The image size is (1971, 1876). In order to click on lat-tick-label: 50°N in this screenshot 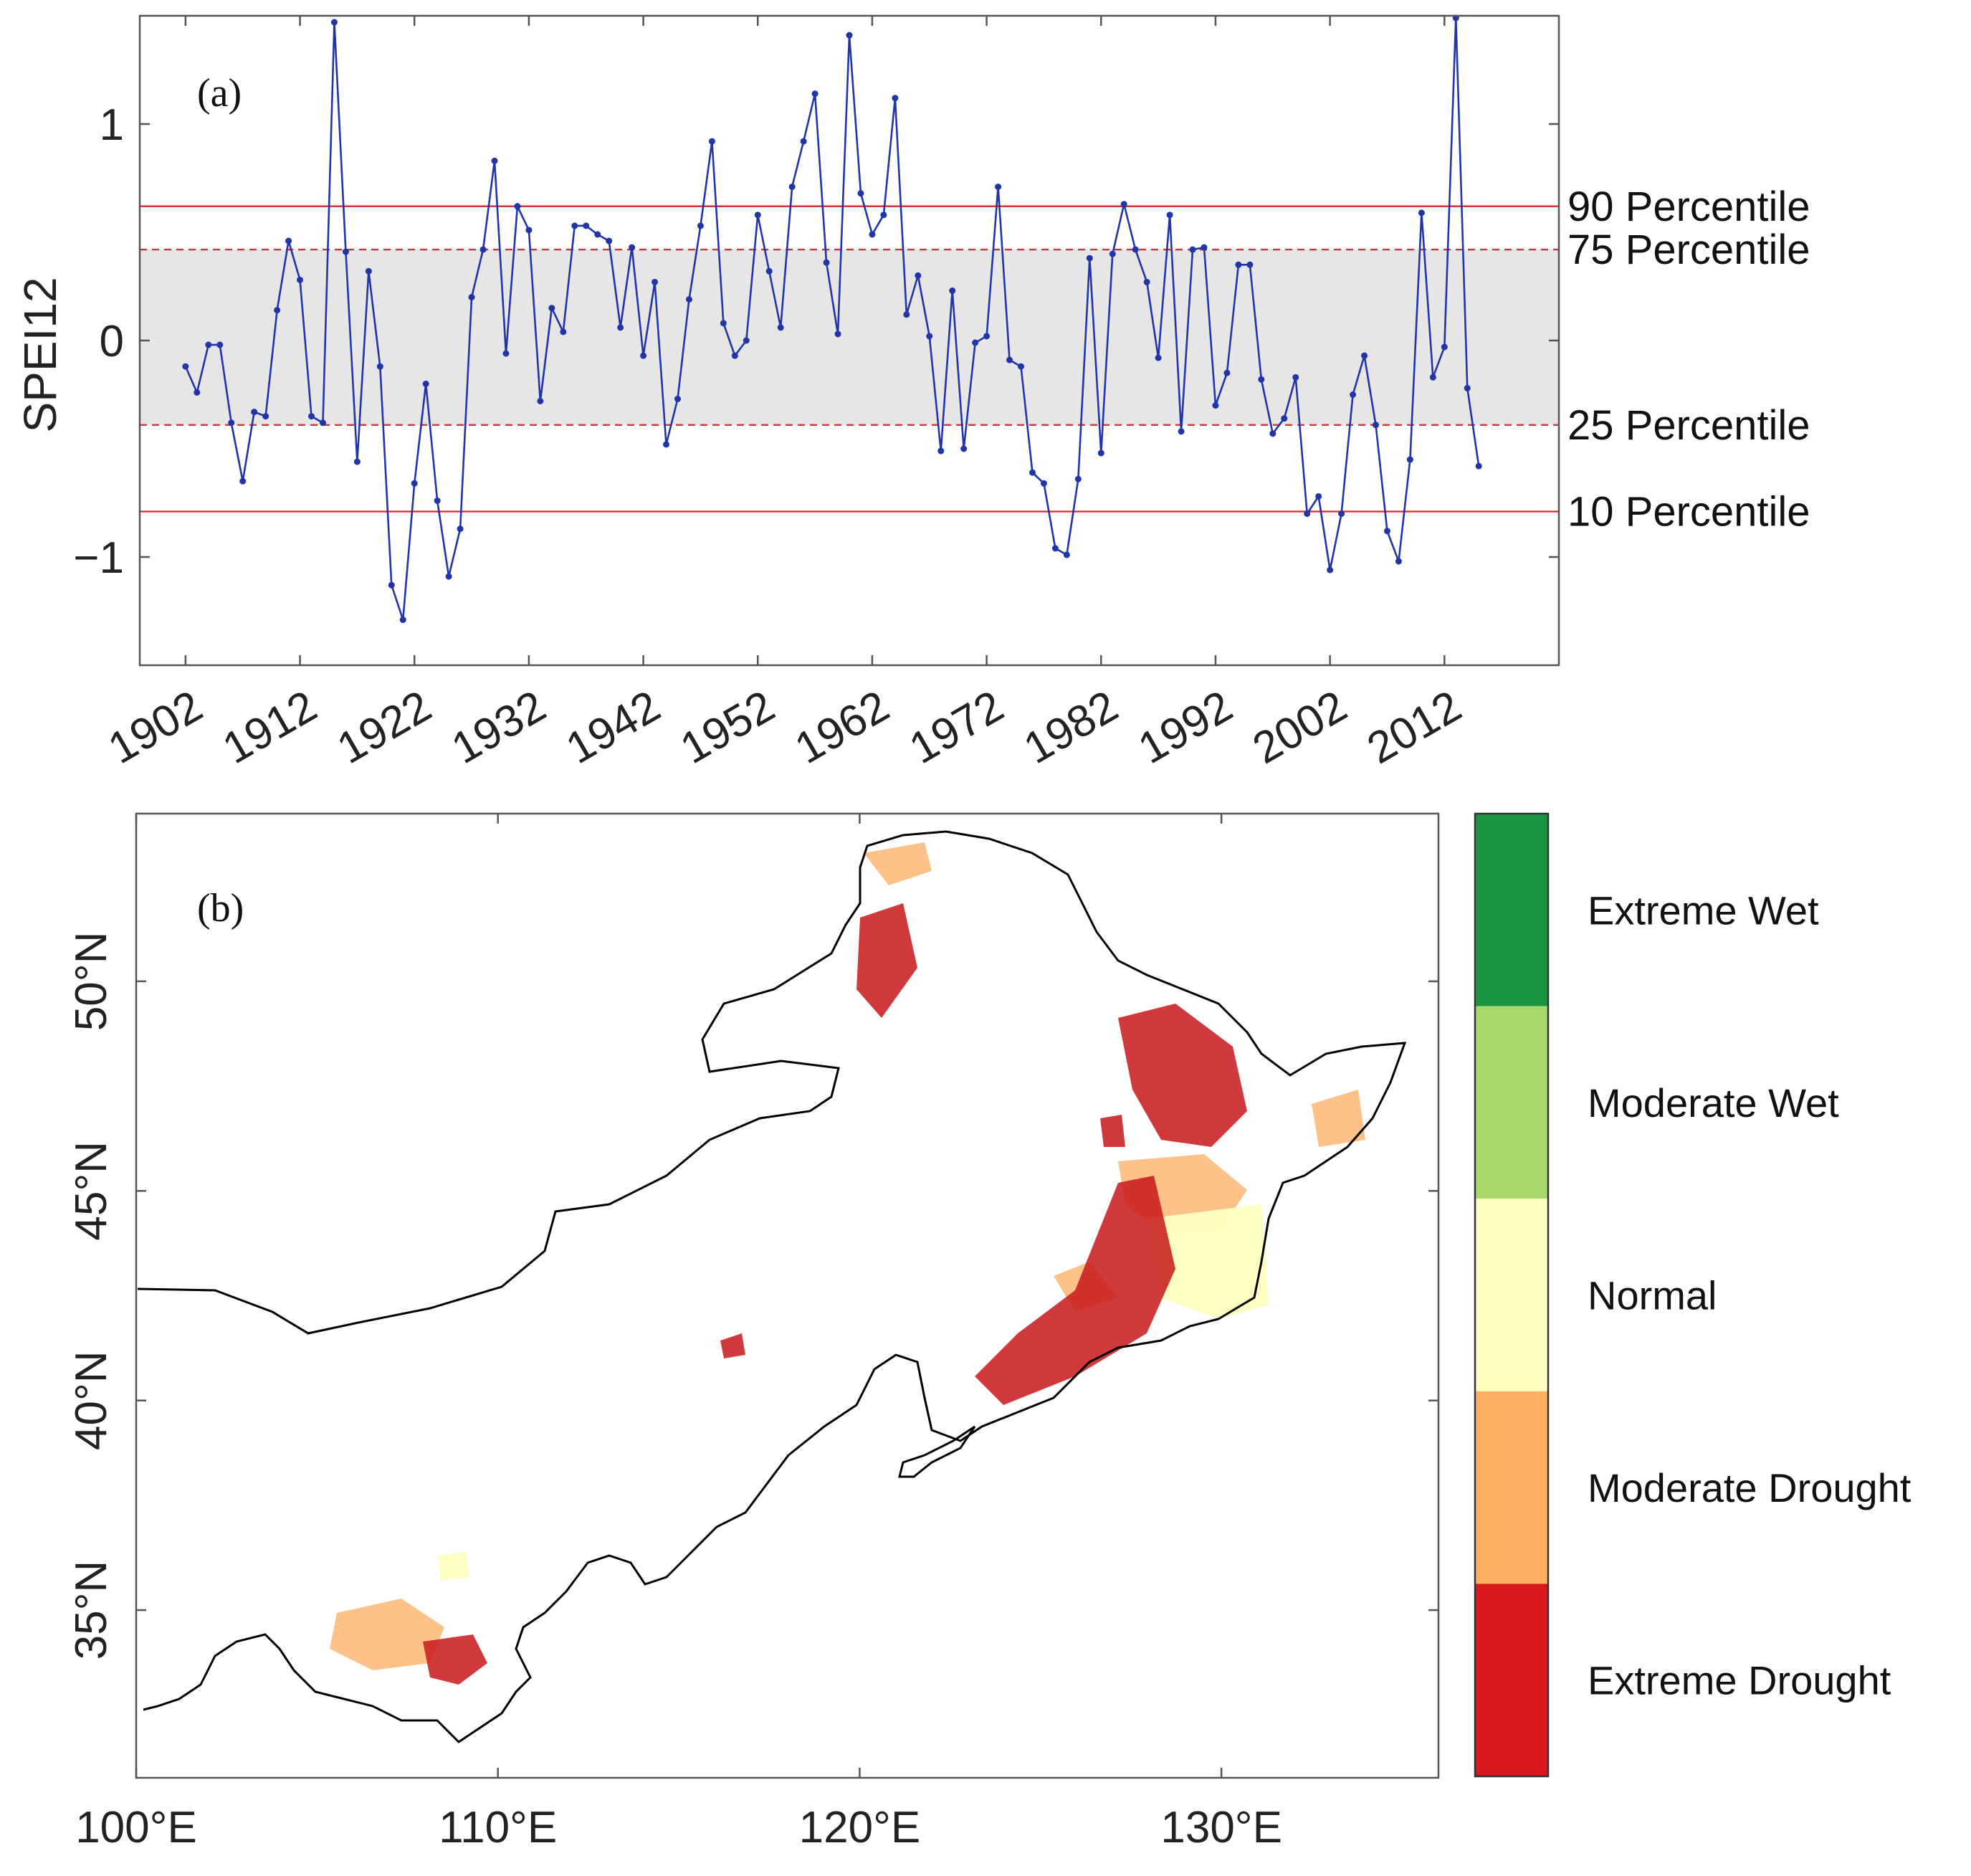, I will do `click(92, 982)`.